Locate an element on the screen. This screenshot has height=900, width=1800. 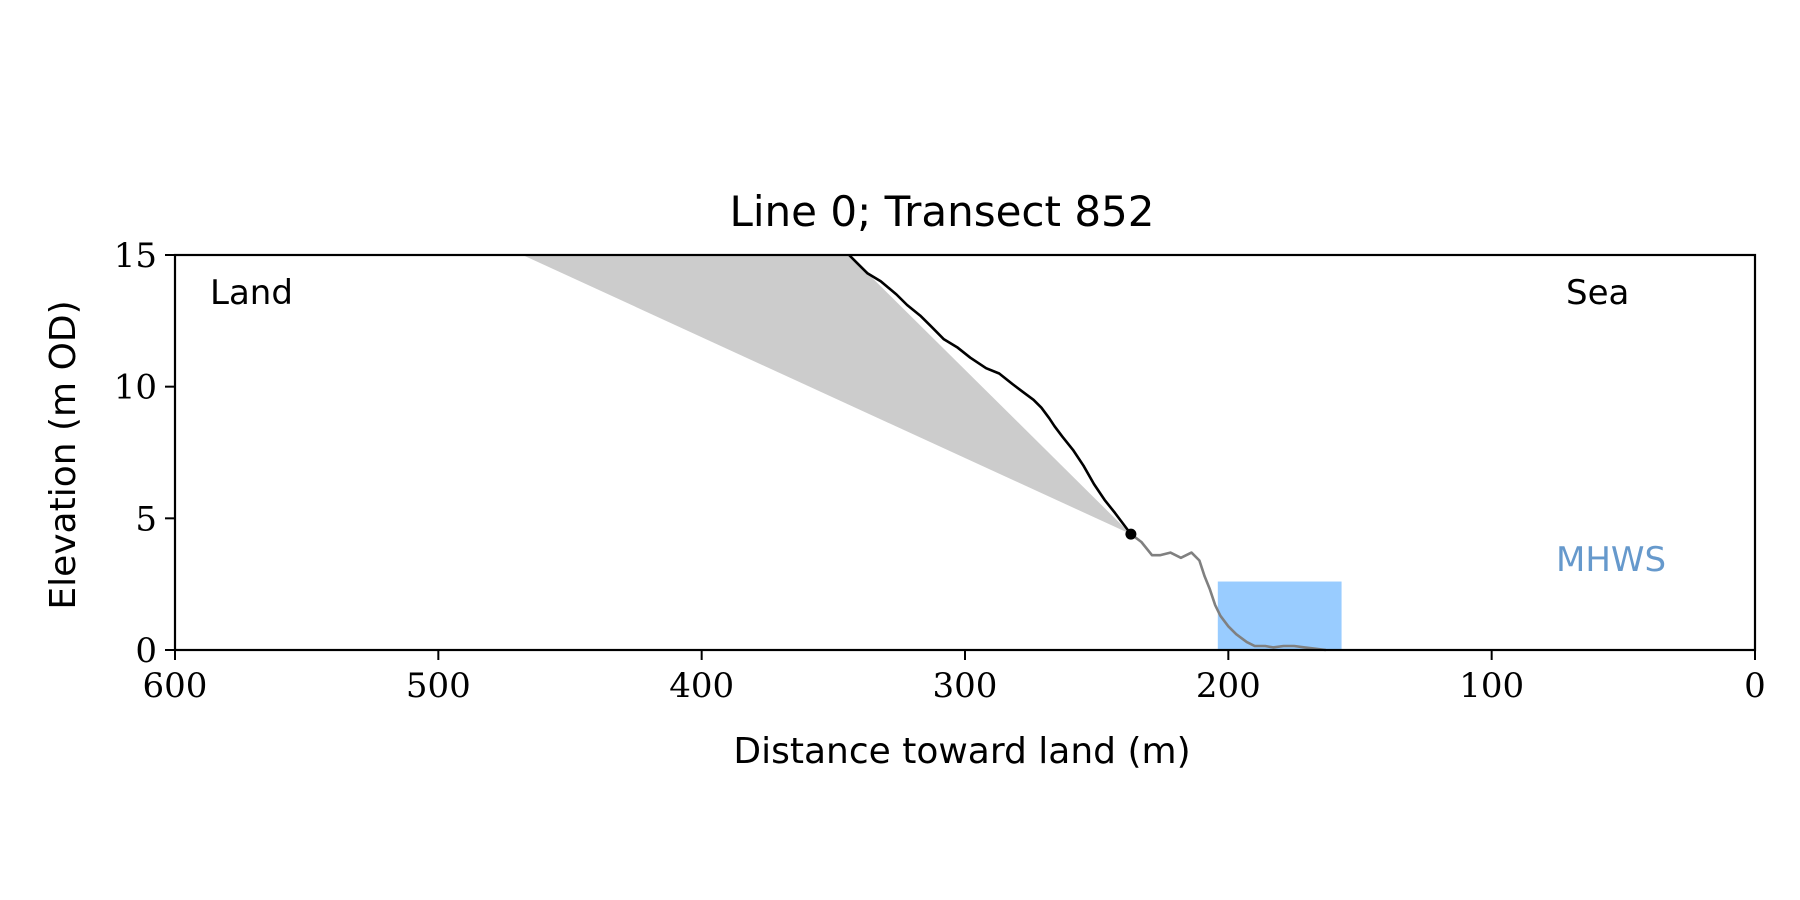
y-tick-label: 10 is located at coordinates (135, 388).